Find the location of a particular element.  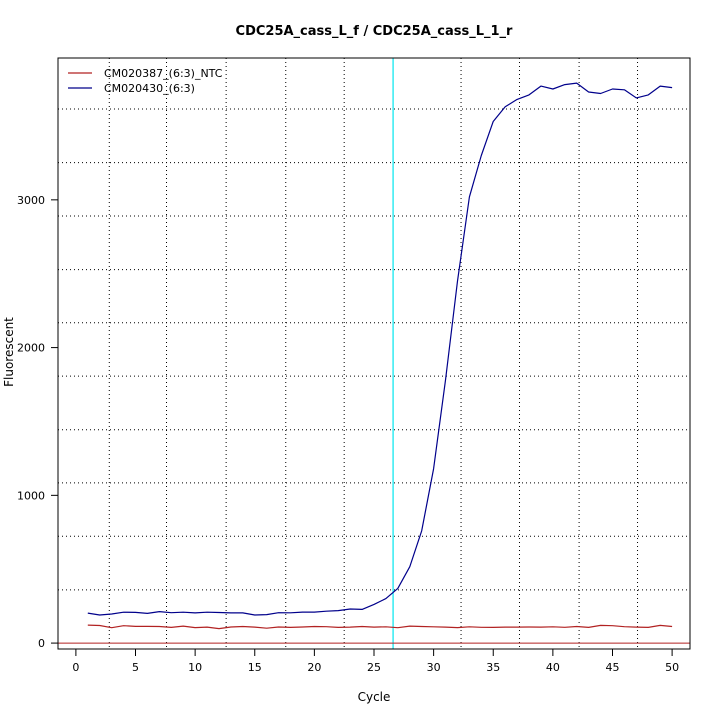

x-tick-label: 50 is located at coordinates (672, 667).